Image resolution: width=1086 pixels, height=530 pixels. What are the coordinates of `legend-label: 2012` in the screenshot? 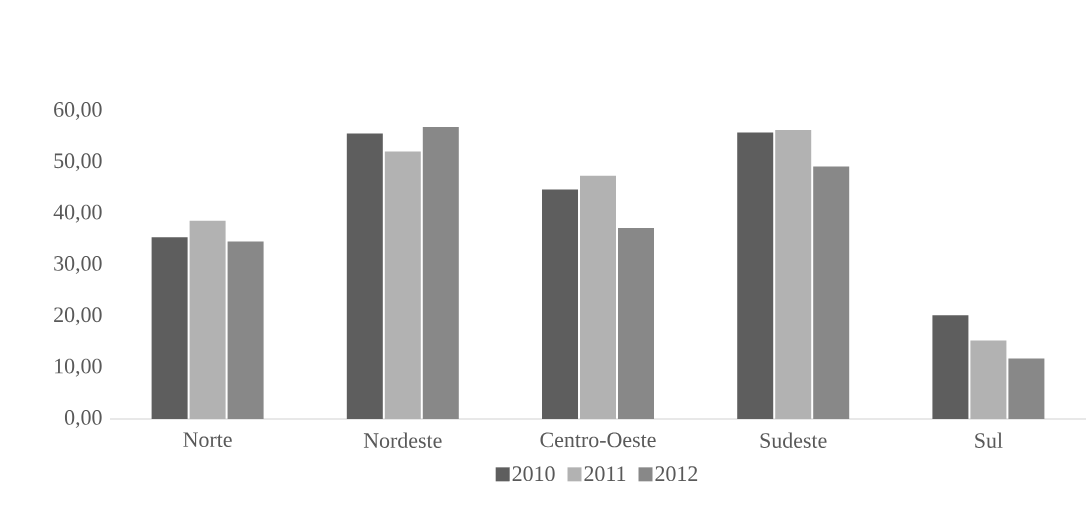 It's located at (676, 474).